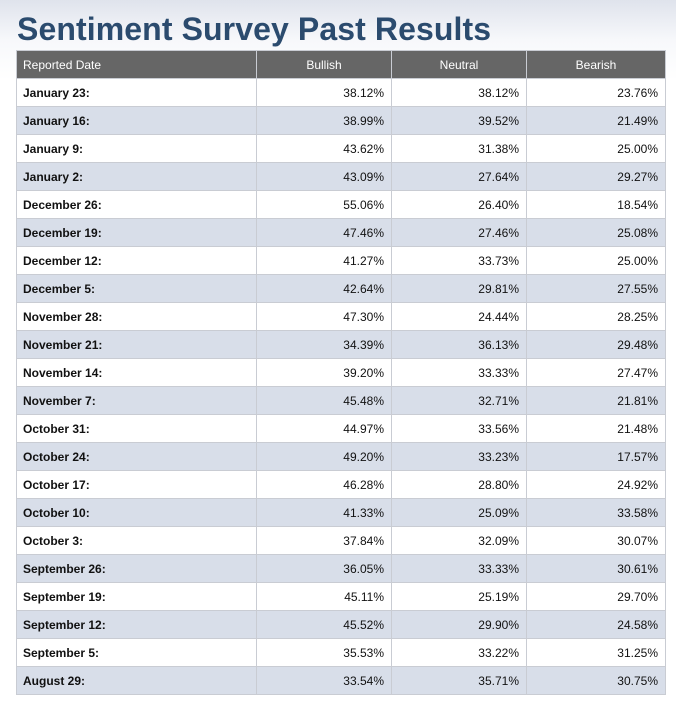 The height and width of the screenshot is (711, 676). What do you see at coordinates (136, 540) in the screenshot?
I see `date-cell: October 3:` at bounding box center [136, 540].